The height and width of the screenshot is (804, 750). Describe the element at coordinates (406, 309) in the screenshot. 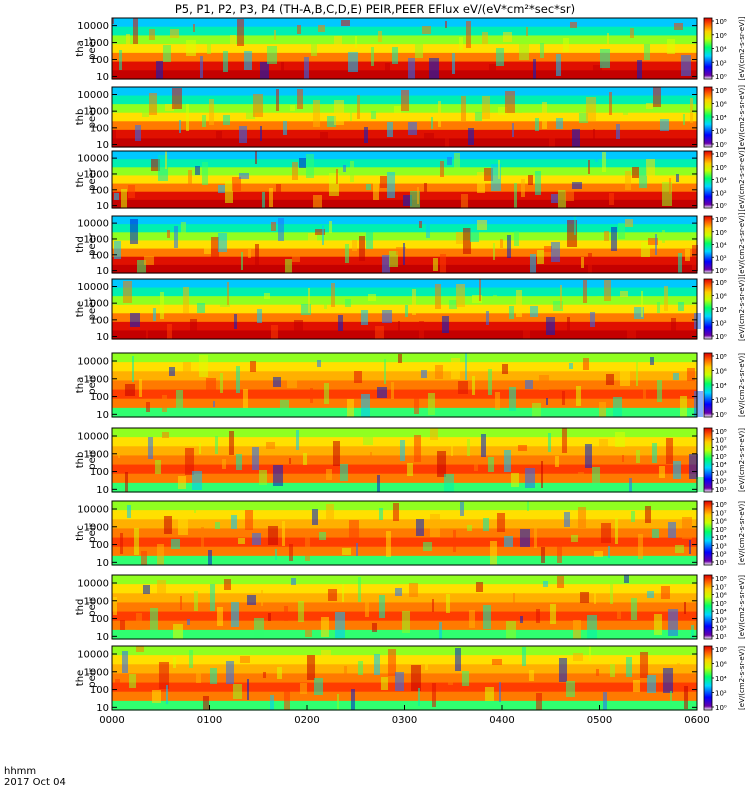

I see `spectrogram-the-peer` at that location.